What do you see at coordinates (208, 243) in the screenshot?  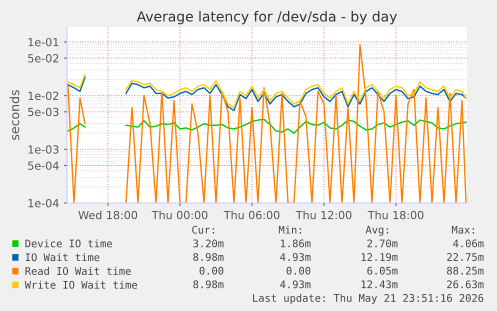 I see `text: 3.20m` at bounding box center [208, 243].